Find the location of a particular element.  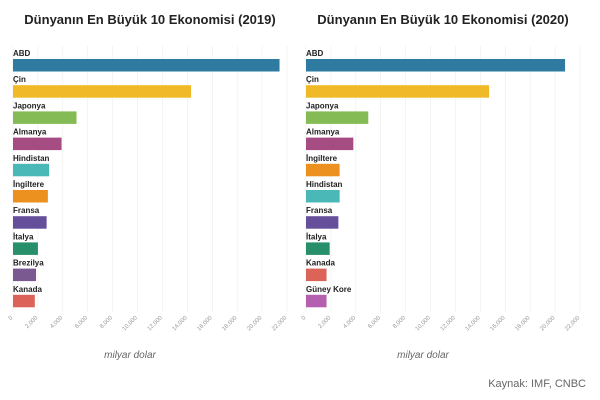

source-note: Kaynak: IMF, CNBC is located at coordinates (537, 384).